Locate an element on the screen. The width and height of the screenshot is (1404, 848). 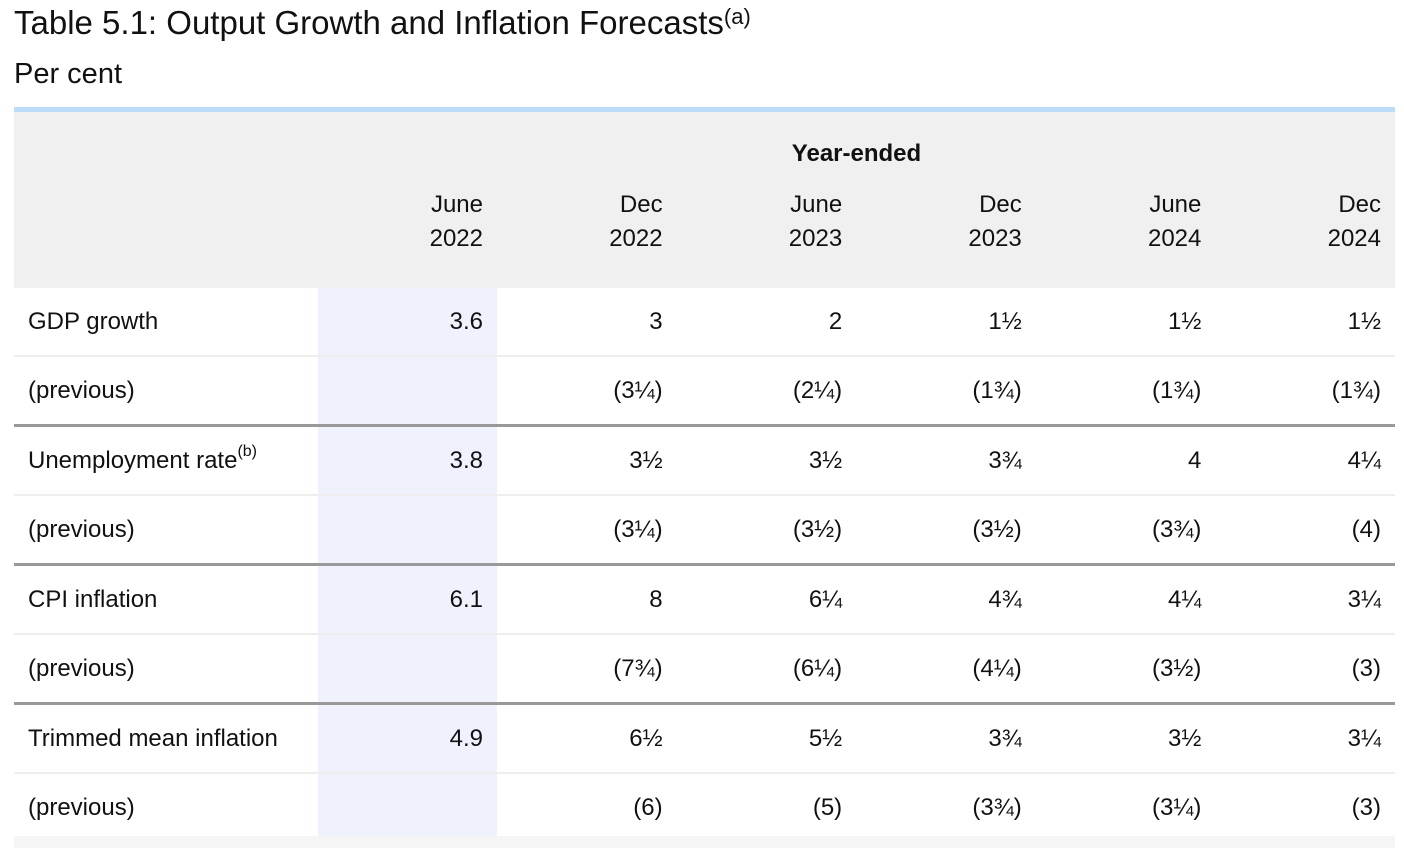
table-row-previous: (previous) (7¾) (6¼) (4¼) (3½) (3) is located at coordinates (704, 669).